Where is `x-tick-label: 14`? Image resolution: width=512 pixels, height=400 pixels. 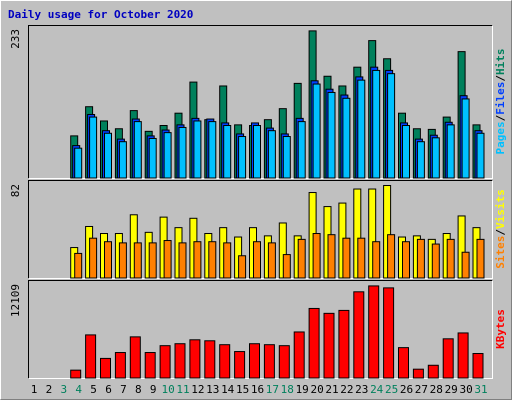
x-tick-label: 14 is located at coordinates (228, 389).